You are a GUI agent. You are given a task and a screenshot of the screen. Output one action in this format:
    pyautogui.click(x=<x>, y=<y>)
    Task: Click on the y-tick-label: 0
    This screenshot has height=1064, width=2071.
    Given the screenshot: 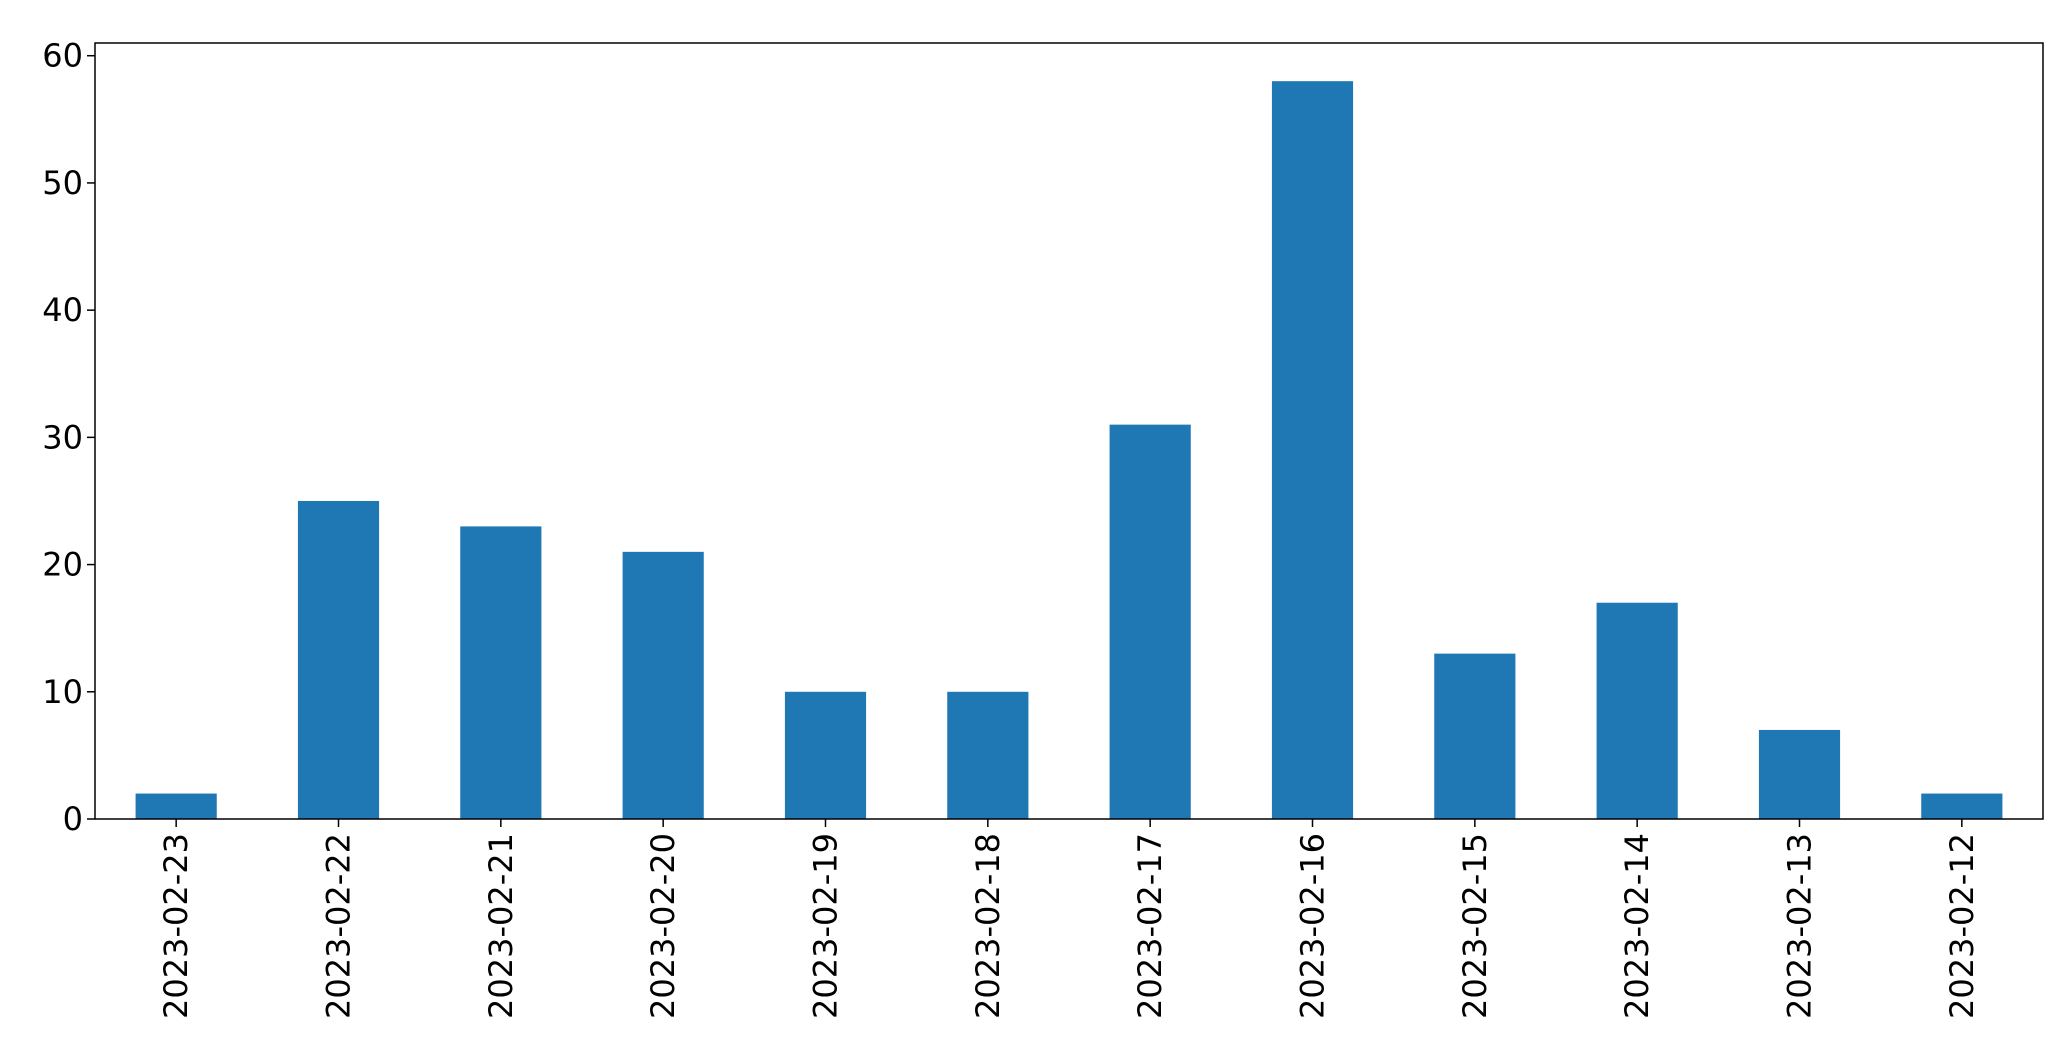 What is the action you would take?
    pyautogui.click(x=73, y=819)
    